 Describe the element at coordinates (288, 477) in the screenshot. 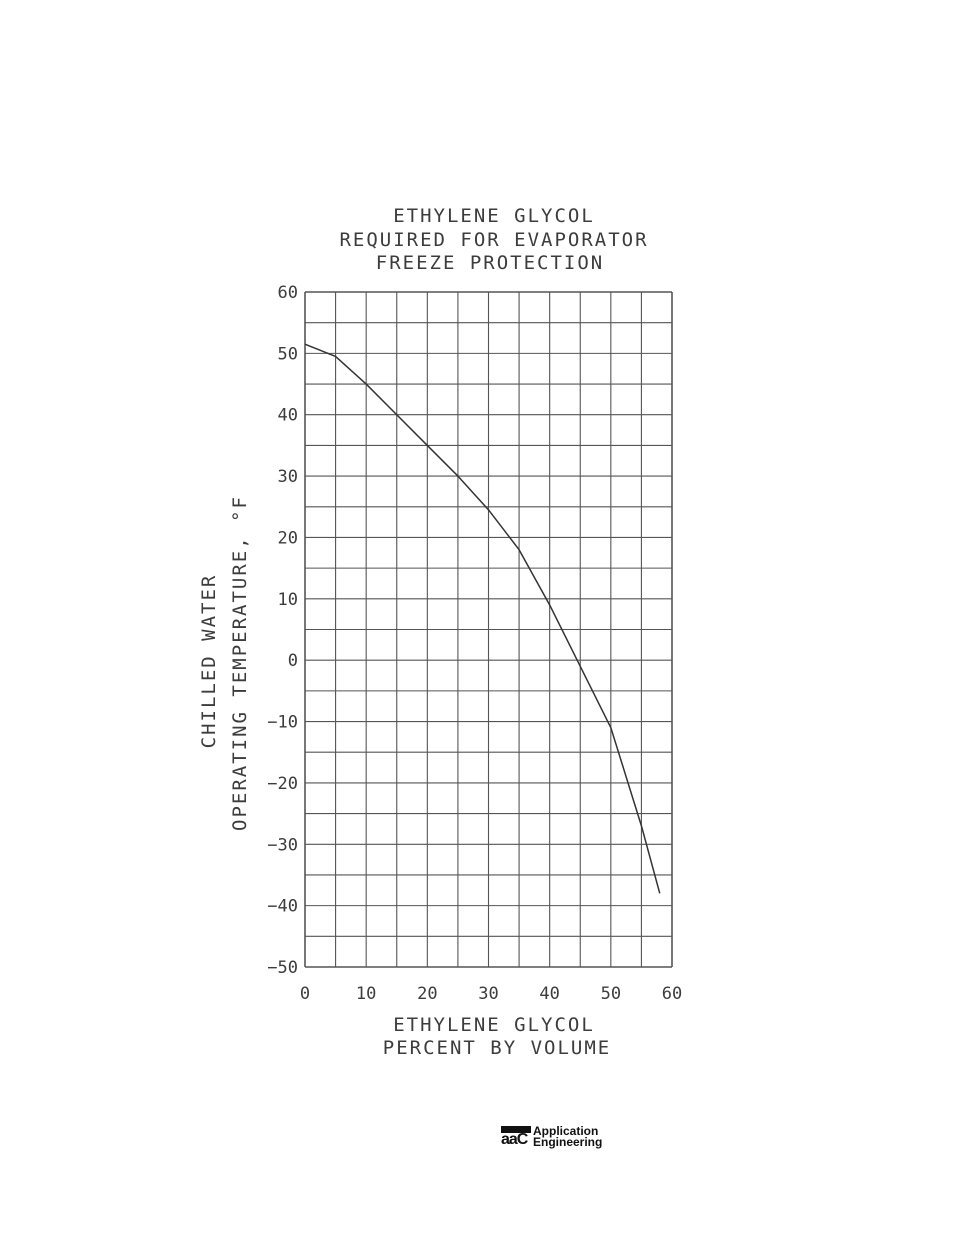

I see `y-tick-label: 30` at that location.